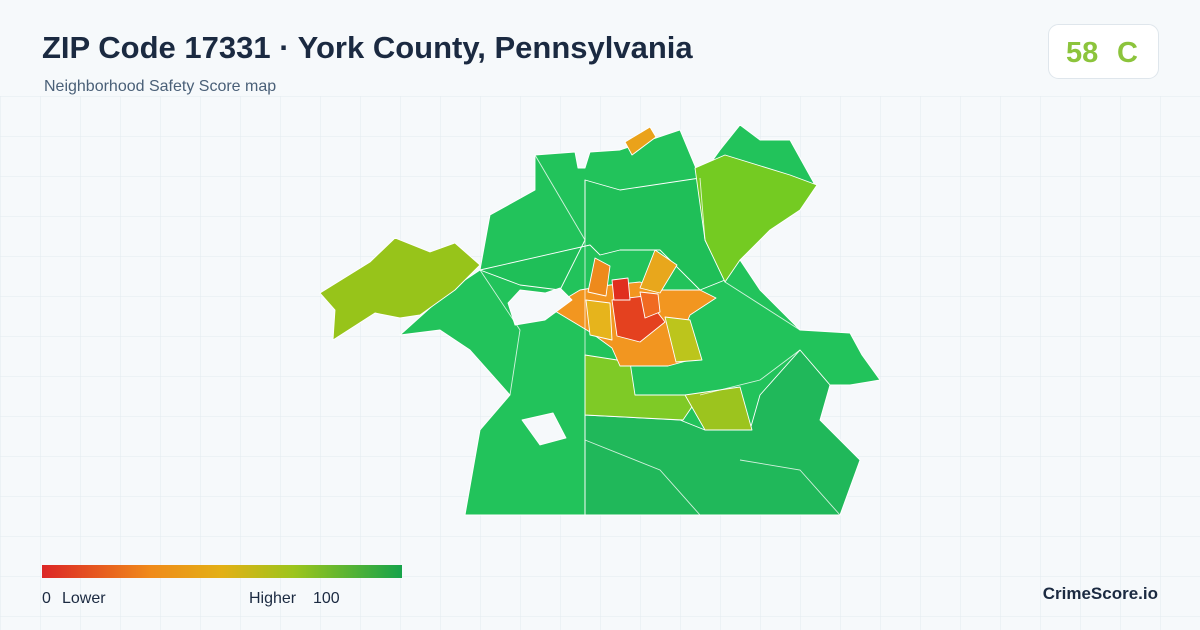 This screenshot has height=630, width=1200. Describe the element at coordinates (1103, 51) in the screenshot. I see `score-badge` at that location.